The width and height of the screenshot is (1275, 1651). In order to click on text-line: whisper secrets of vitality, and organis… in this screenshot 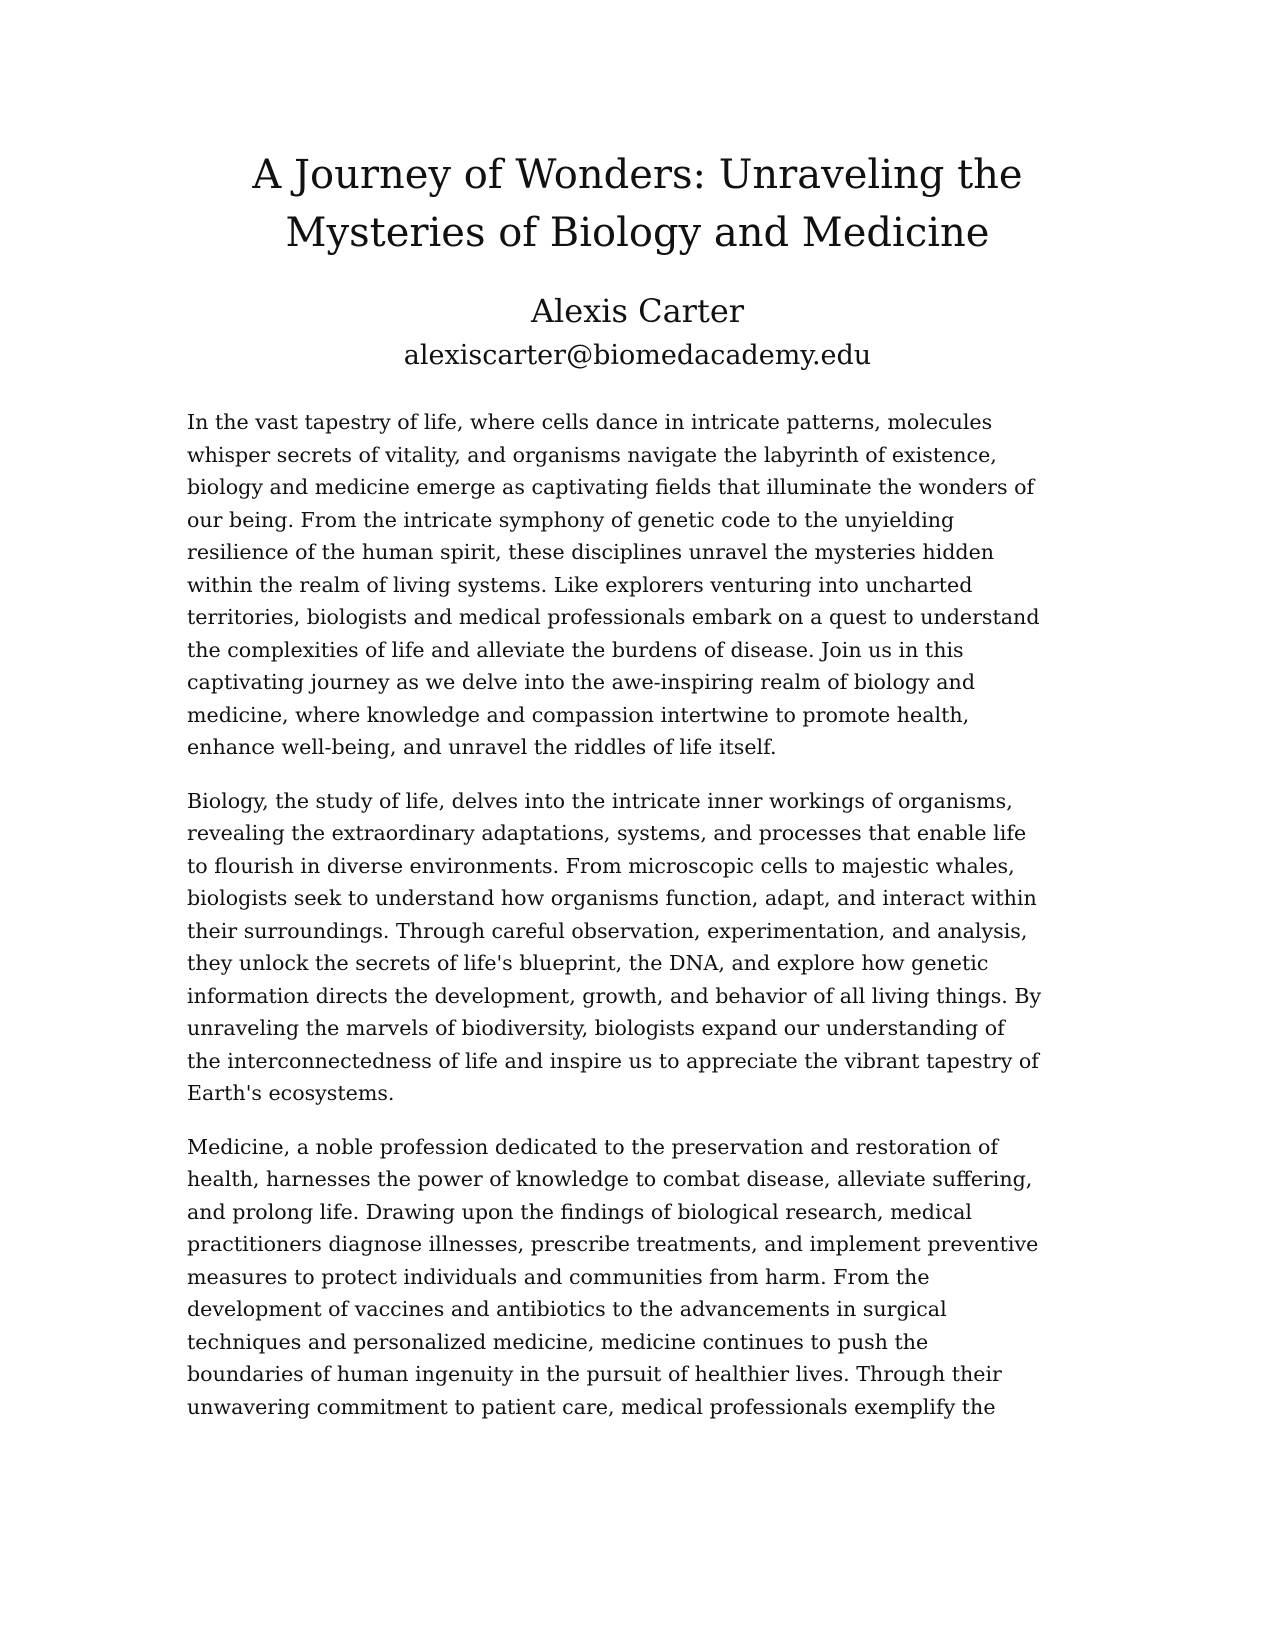, I will do `click(592, 454)`.